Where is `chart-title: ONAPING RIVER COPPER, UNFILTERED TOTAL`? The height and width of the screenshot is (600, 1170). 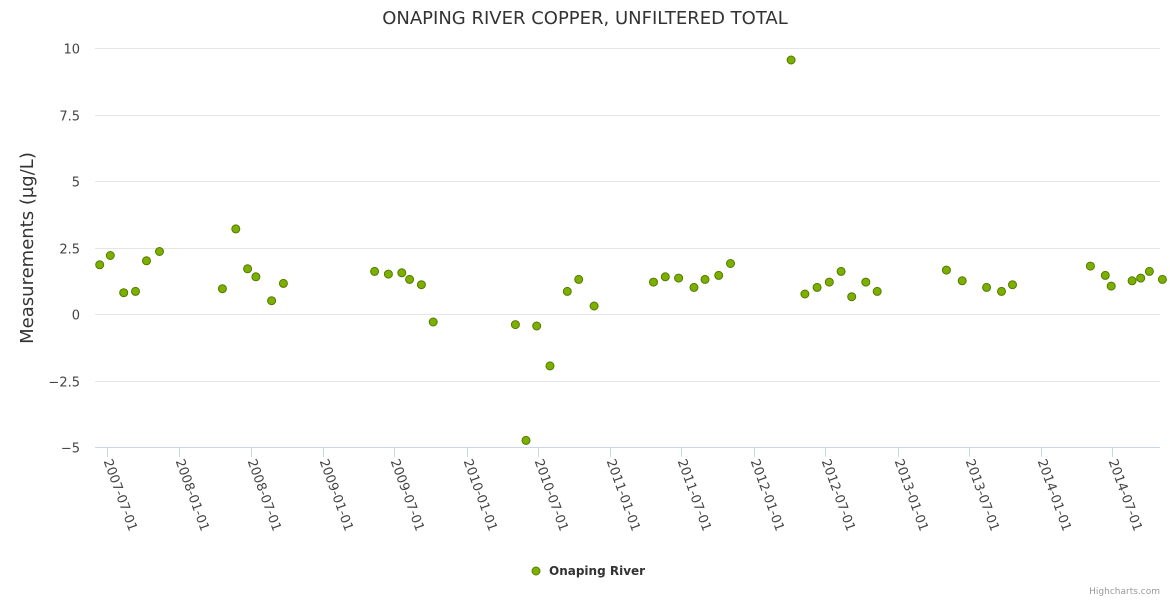
chart-title: ONAPING RIVER COPPER, UNFILTERED TOTAL is located at coordinates (585, 18).